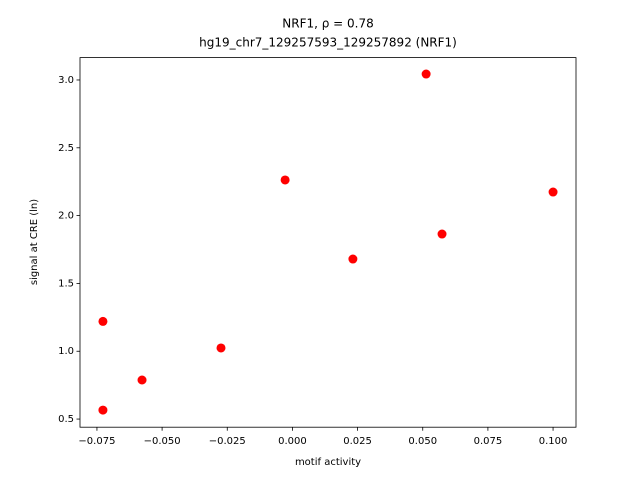  What do you see at coordinates (66, 351) in the screenshot?
I see `y-tick-label: 1.0` at bounding box center [66, 351].